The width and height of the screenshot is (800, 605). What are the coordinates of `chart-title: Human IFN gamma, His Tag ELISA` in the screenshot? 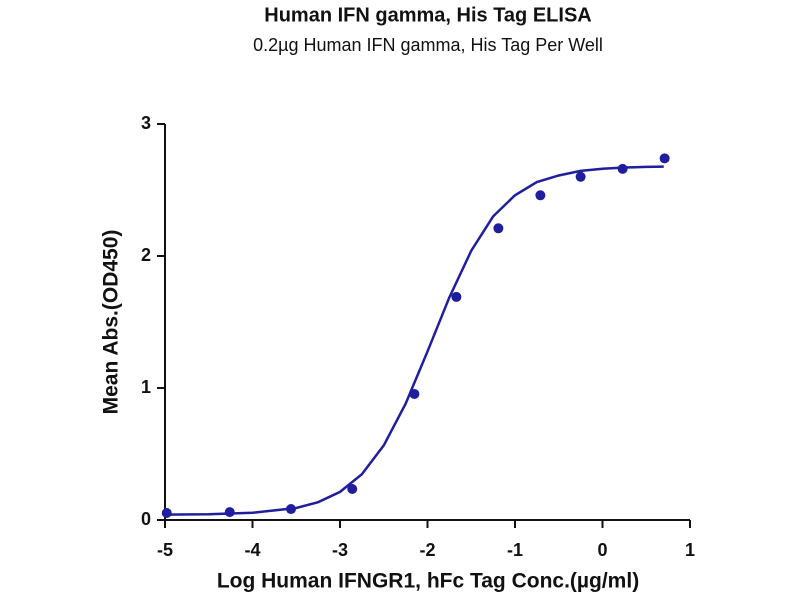 It's located at (427, 15).